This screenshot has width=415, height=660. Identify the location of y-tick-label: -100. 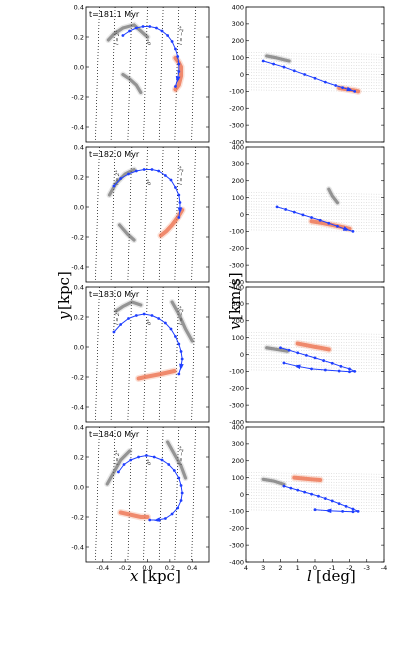
(236, 232).